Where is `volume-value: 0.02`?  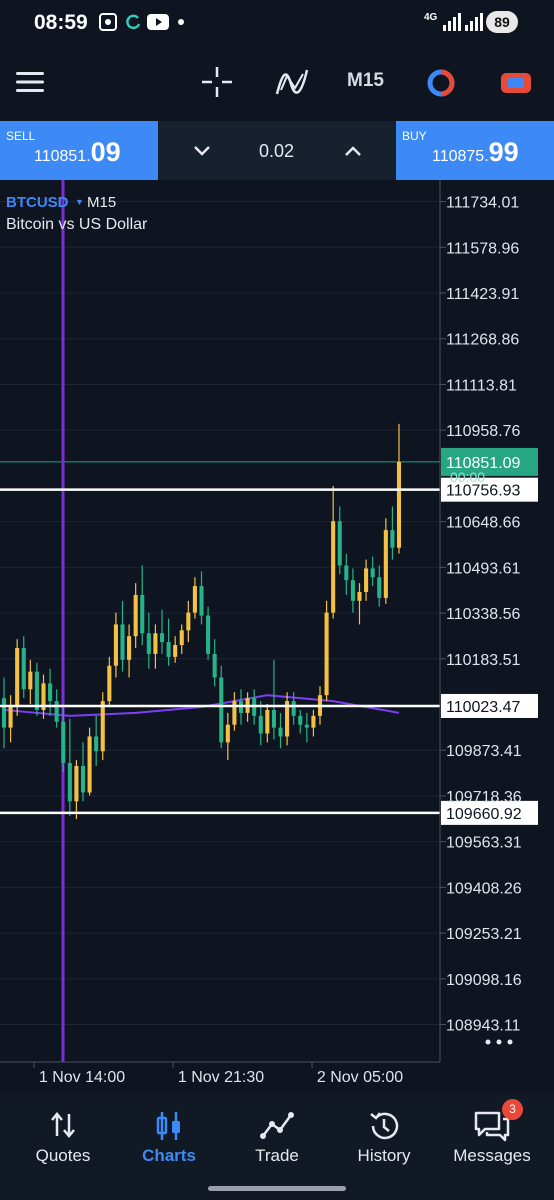 volume-value: 0.02 is located at coordinates (277, 151).